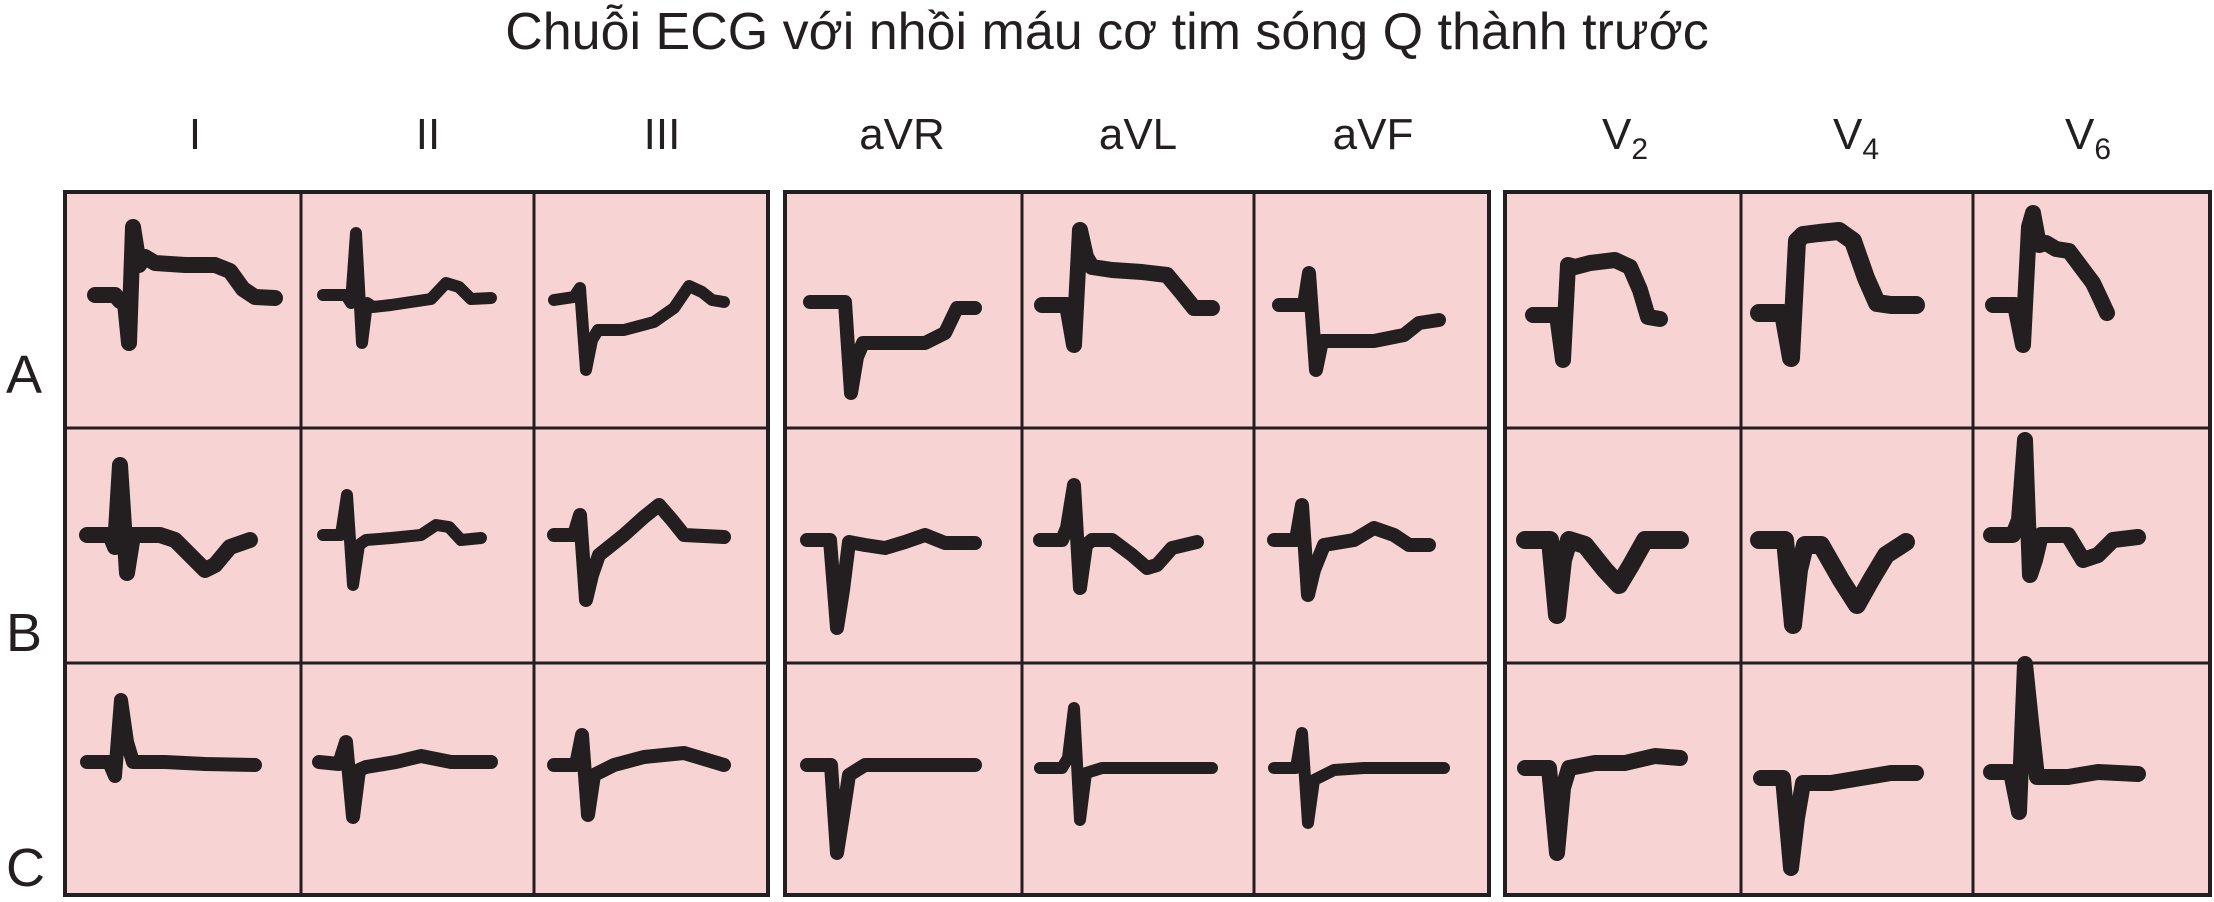 The width and height of the screenshot is (2214, 902). What do you see at coordinates (1373, 134) in the screenshot?
I see `lead-label-avf: aVF` at bounding box center [1373, 134].